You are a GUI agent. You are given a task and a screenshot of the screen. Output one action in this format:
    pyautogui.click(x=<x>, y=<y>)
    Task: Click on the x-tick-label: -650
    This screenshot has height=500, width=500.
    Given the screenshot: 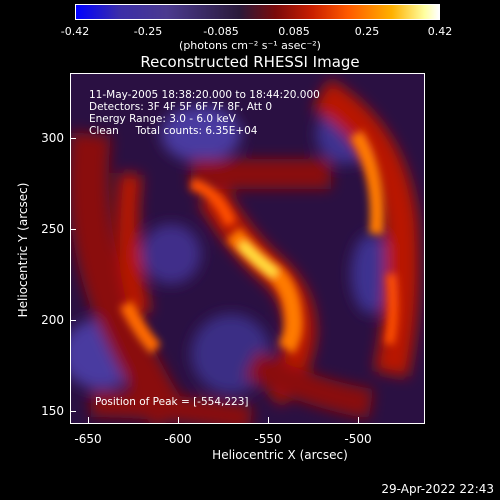 What is the action you would take?
    pyautogui.click(x=88, y=439)
    